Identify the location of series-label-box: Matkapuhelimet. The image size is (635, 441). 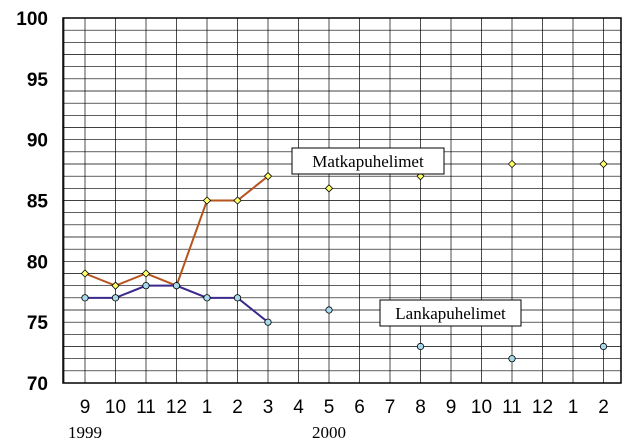
(368, 161).